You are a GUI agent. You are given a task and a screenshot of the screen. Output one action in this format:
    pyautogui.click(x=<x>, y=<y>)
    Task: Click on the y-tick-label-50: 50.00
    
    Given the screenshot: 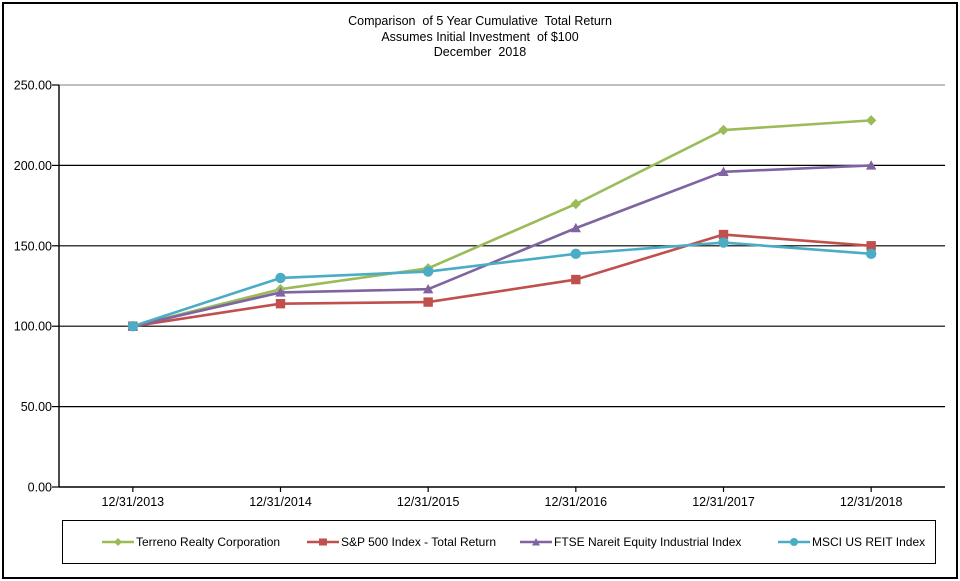 What is the action you would take?
    pyautogui.click(x=36, y=407)
    